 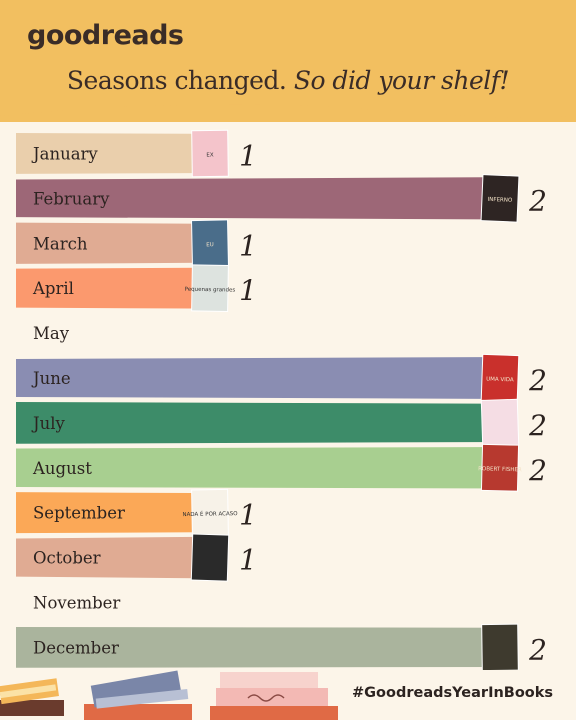 I want to click on book-cover-october, so click(x=210, y=557).